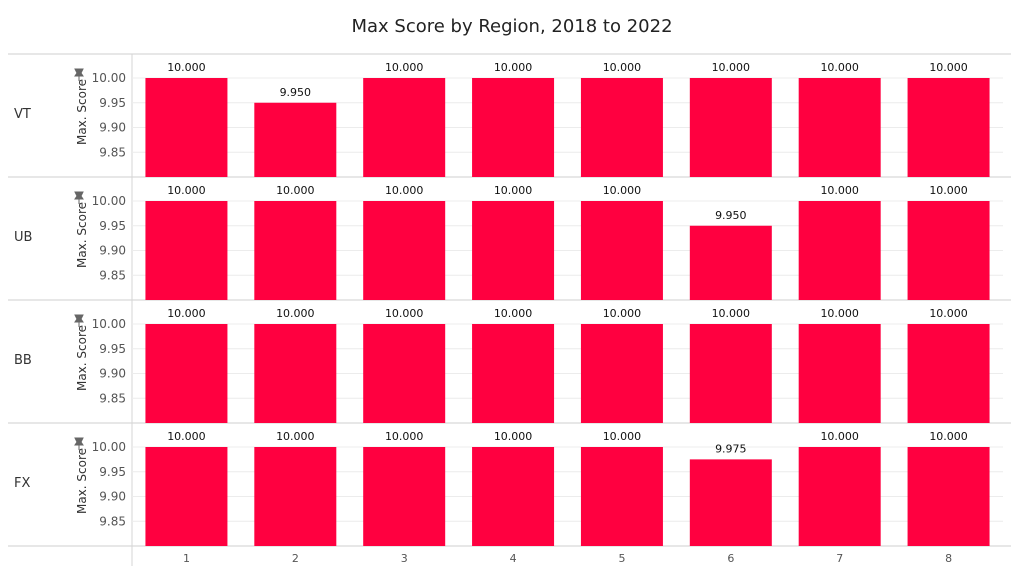 The image size is (1024, 575). I want to click on row-label-ub: UB, so click(23, 237).